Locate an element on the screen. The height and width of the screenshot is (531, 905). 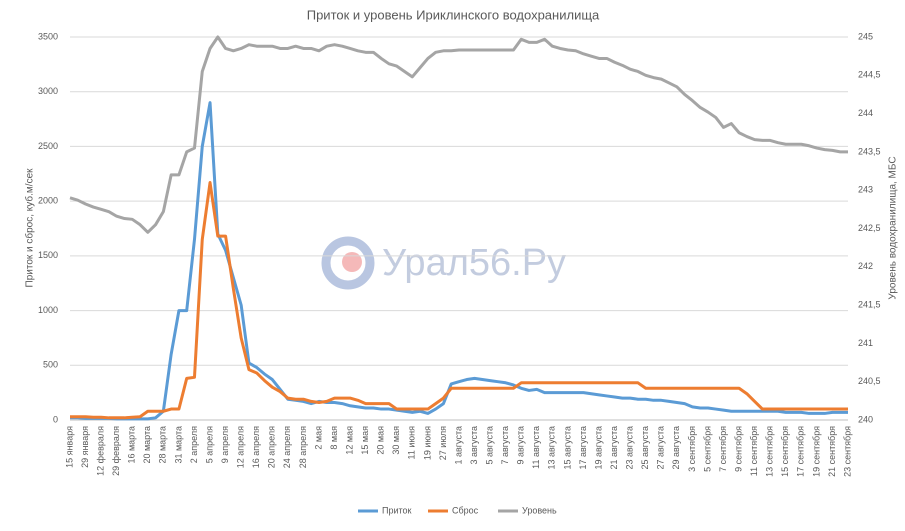
y-tick-label: 1500 is located at coordinates (48, 255).